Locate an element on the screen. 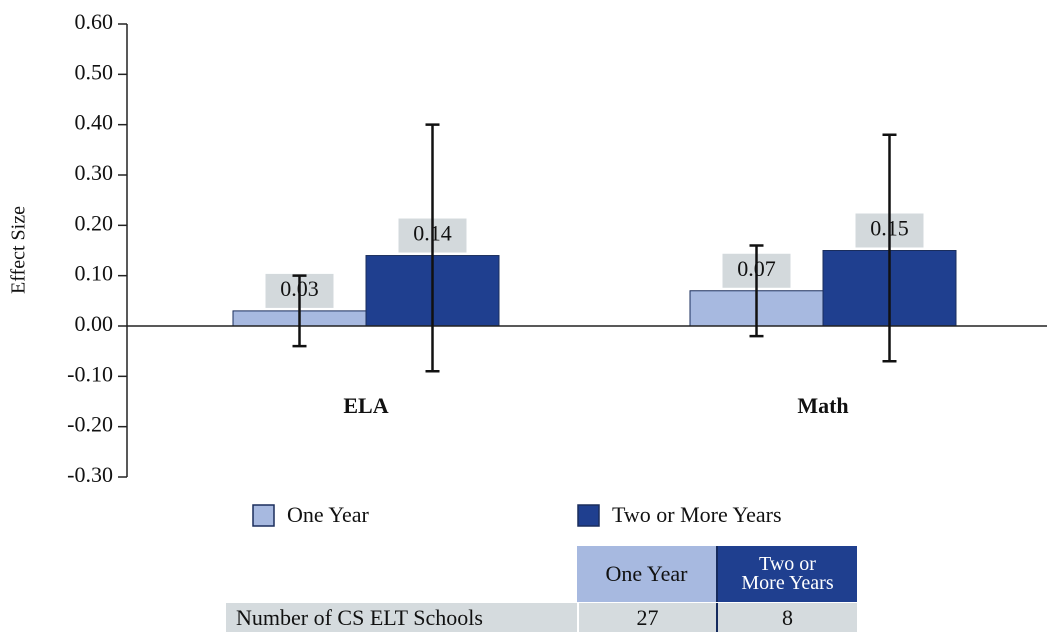  y-tick-label: 0.60 is located at coordinates (94, 21).